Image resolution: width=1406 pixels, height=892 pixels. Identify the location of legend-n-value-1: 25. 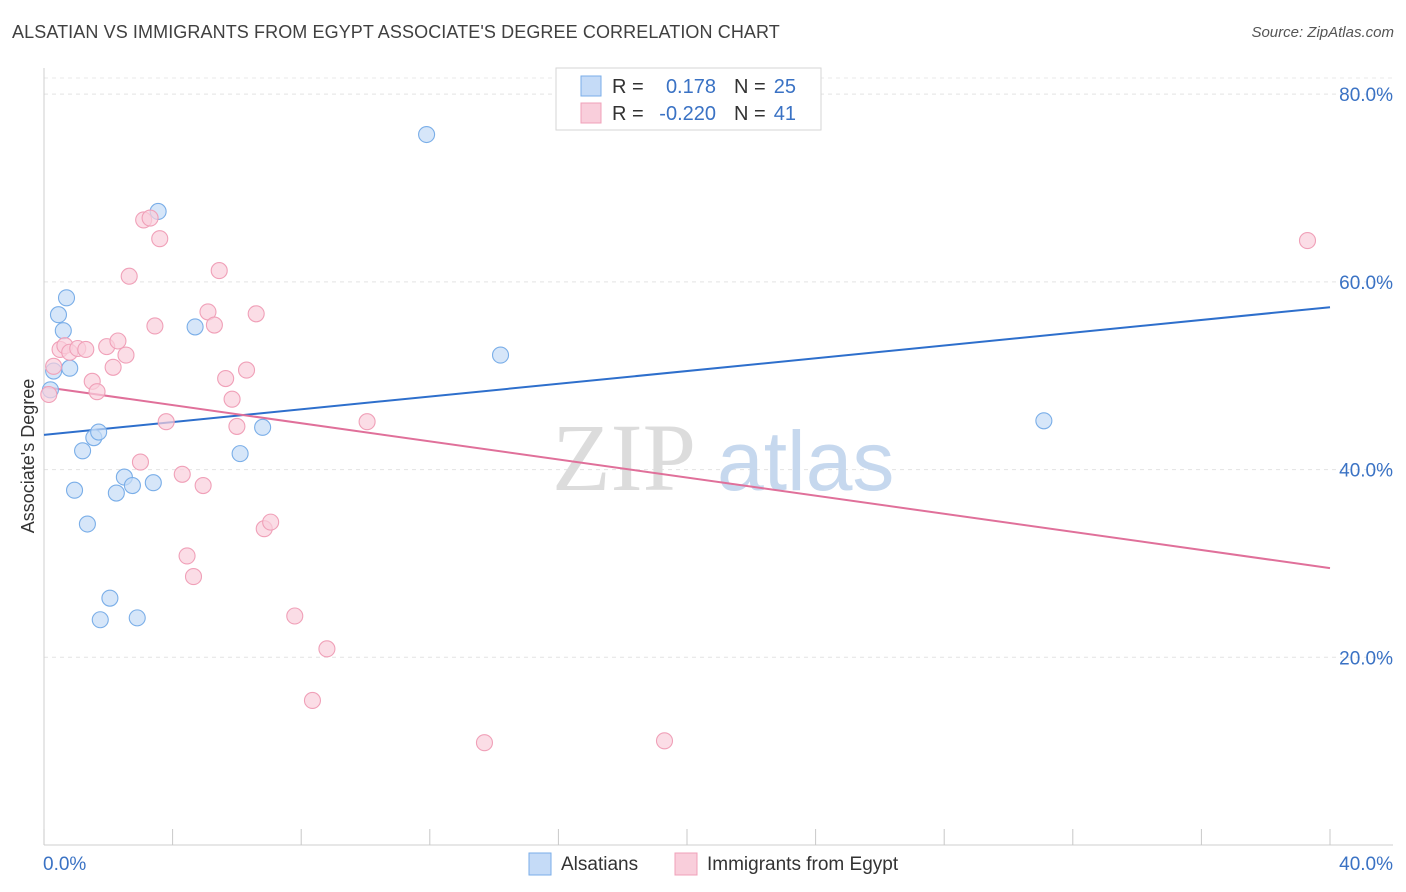
(785, 87).